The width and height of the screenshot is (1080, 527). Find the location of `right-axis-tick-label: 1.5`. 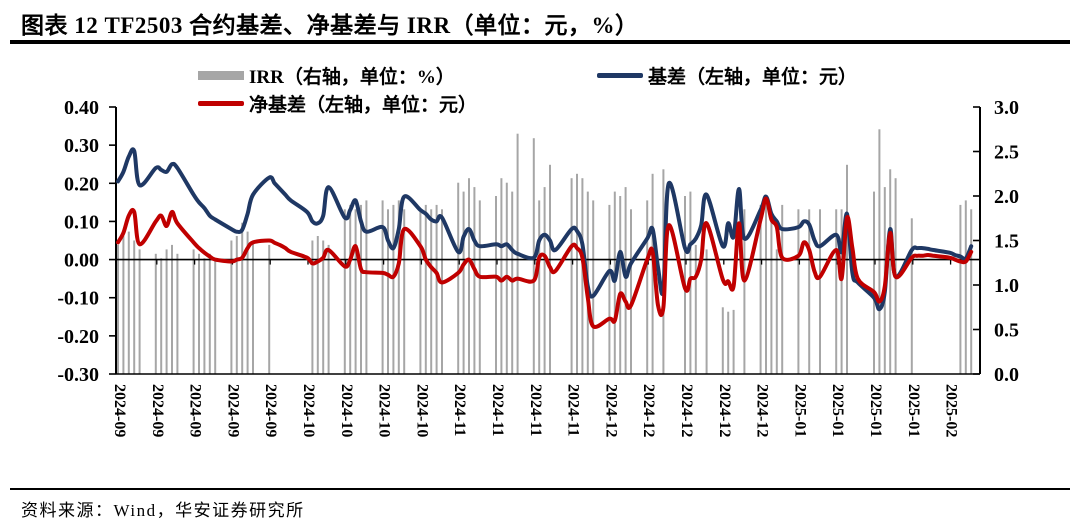

right-axis-tick-label: 1.5 is located at coordinates (1006, 242).